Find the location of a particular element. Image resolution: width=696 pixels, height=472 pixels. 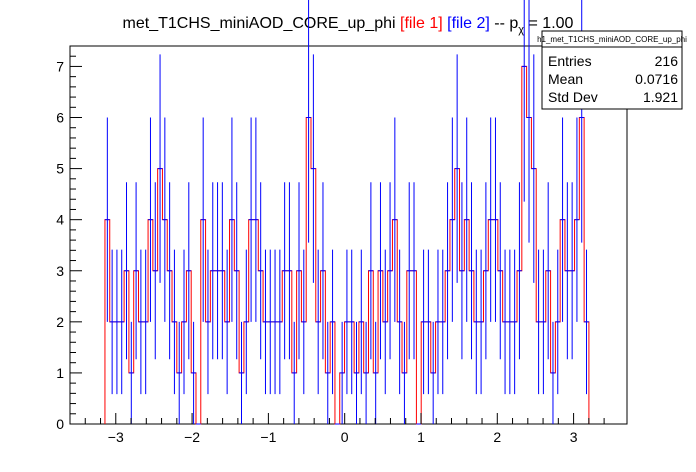

title-file2: [file 2] is located at coordinates (468, 23).